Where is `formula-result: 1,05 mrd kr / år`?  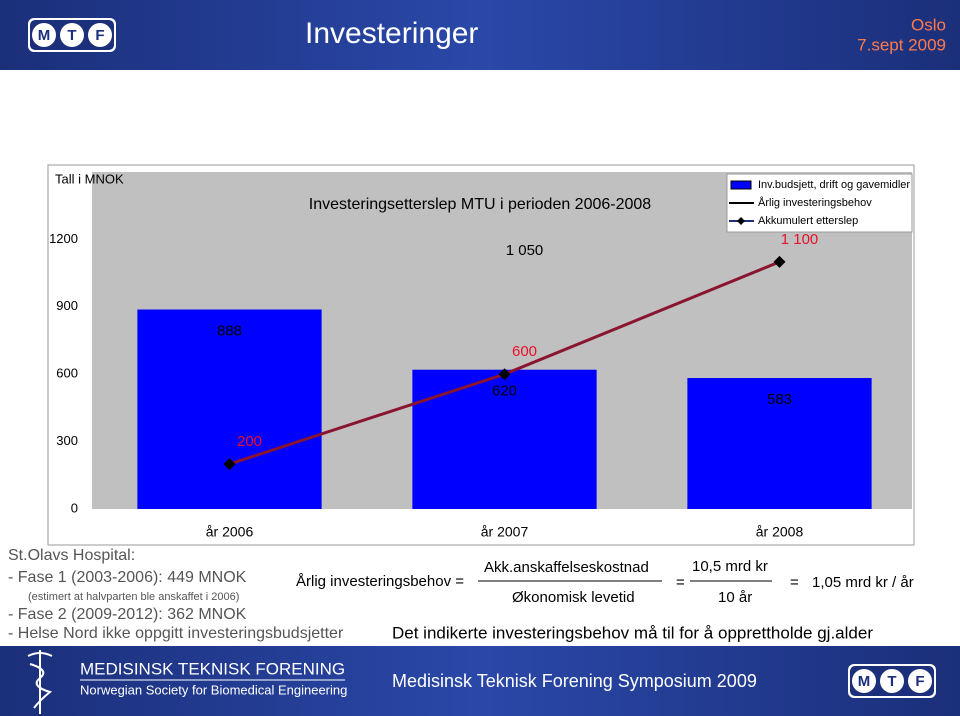 formula-result: 1,05 mrd kr / år is located at coordinates (863, 582).